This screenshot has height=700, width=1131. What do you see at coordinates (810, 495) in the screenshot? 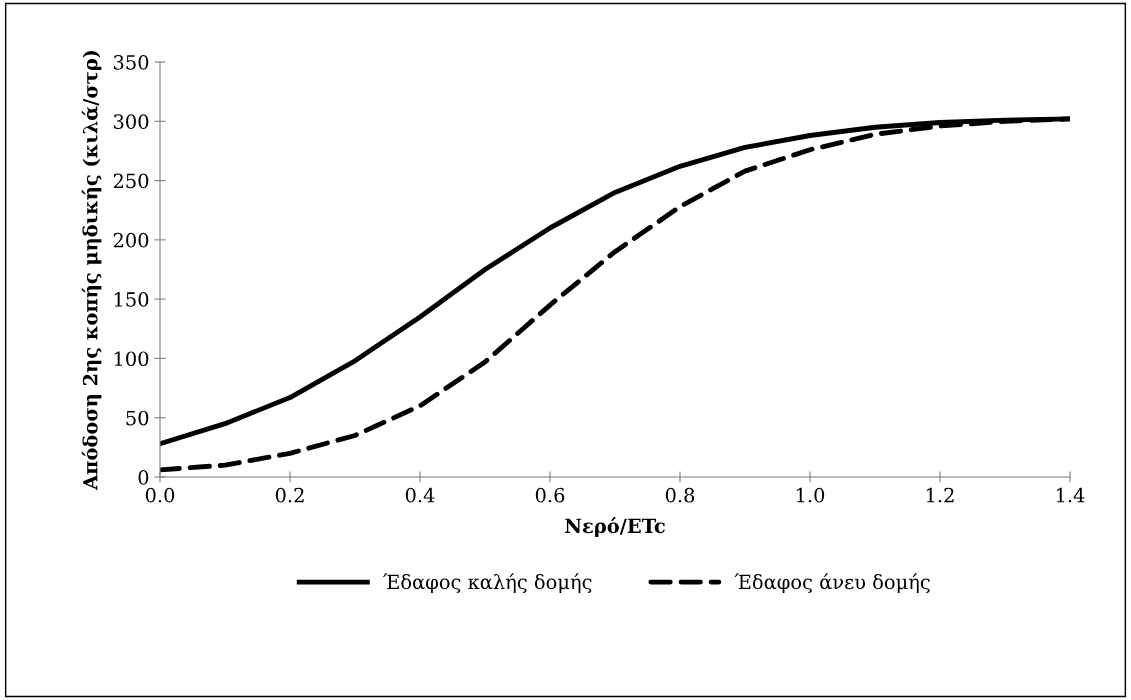
I see `x-tick-label: 1.0` at bounding box center [810, 495].